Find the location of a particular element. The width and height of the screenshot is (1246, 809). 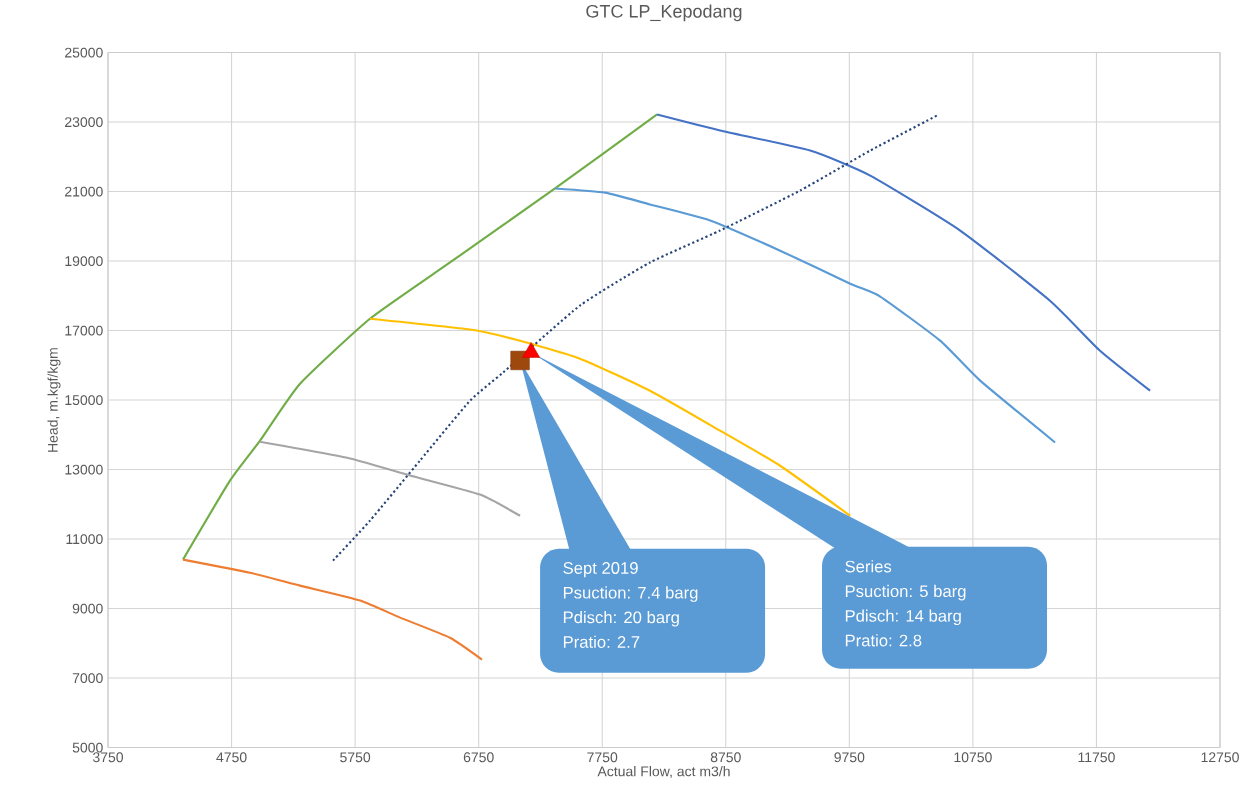

chart-title: GTC LP_Kepodang is located at coordinates (664, 13).